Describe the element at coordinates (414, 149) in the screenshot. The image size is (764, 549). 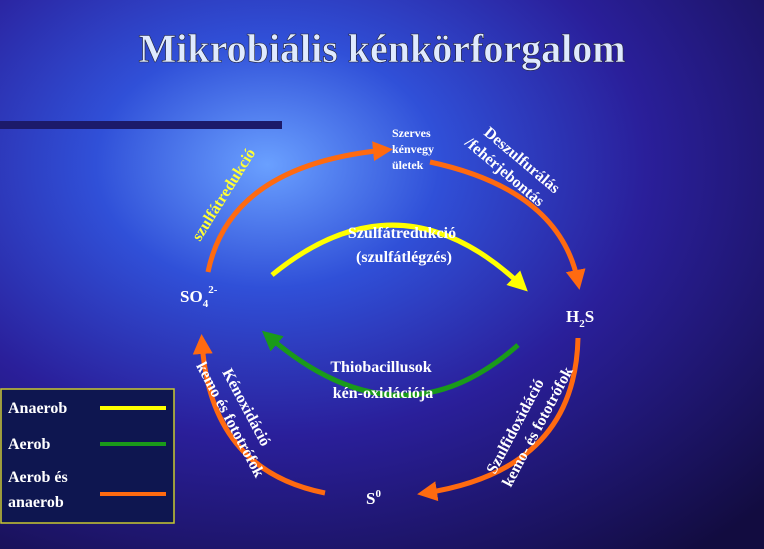
I see `node-organic: Szerves kénvegy ületek` at that location.